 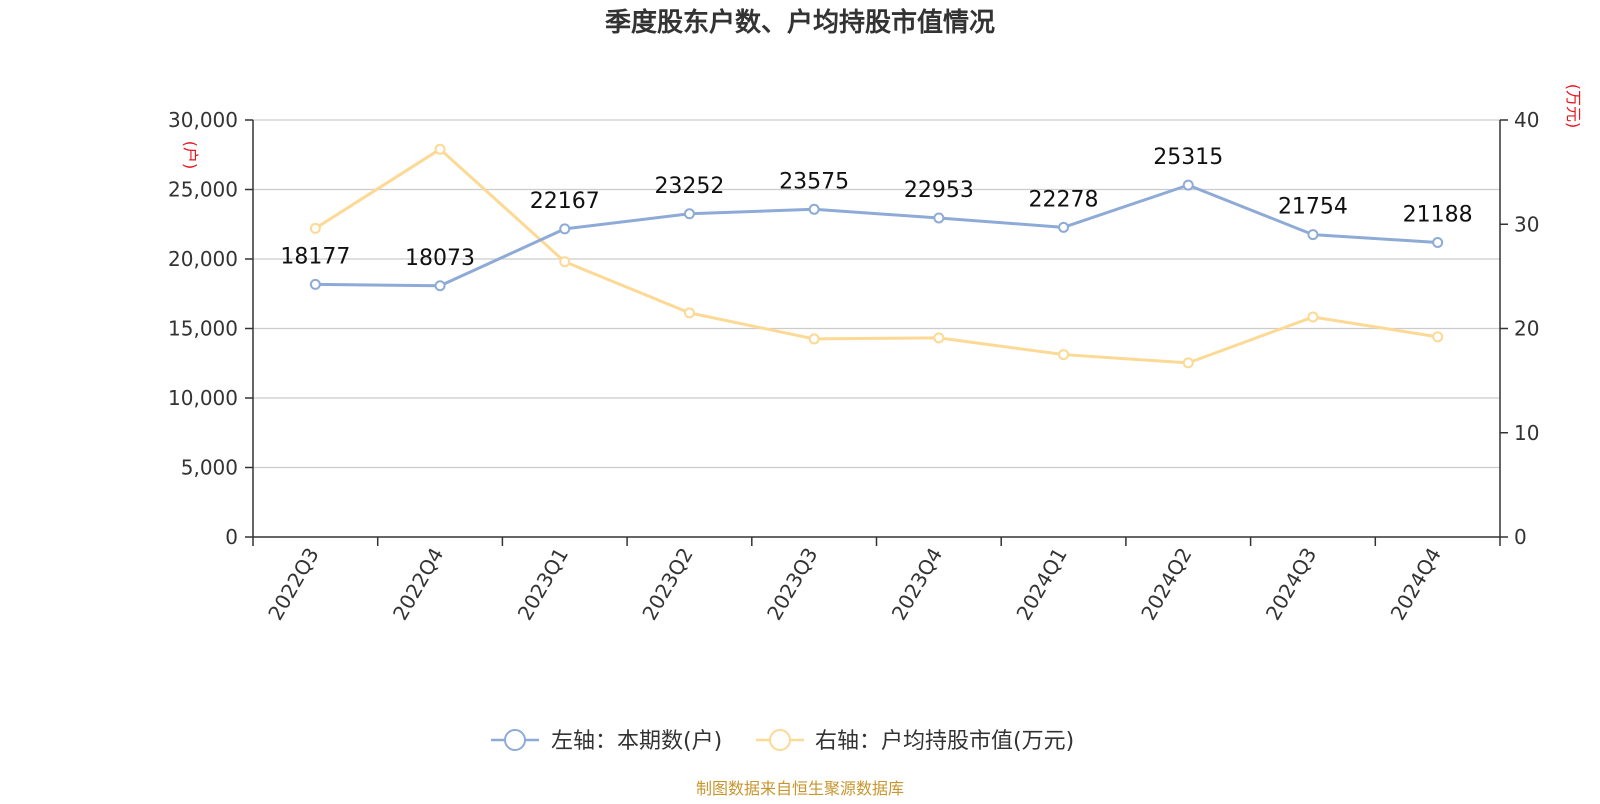 I want to click on left-axis-tick-label: 0, so click(x=231, y=537).